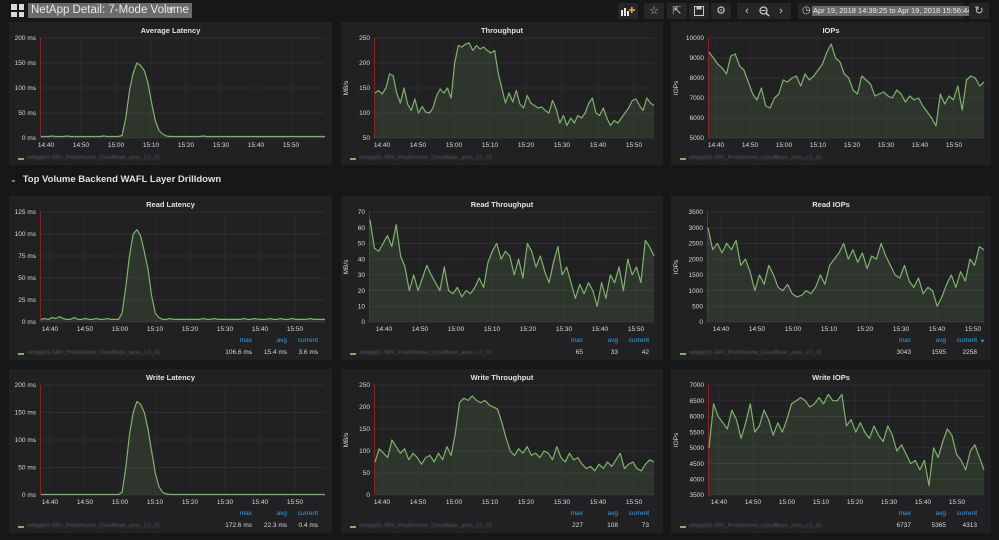 The height and width of the screenshot is (540, 999). What do you see at coordinates (634, 502) in the screenshot?
I see `x-tick-label: 15:50` at bounding box center [634, 502].